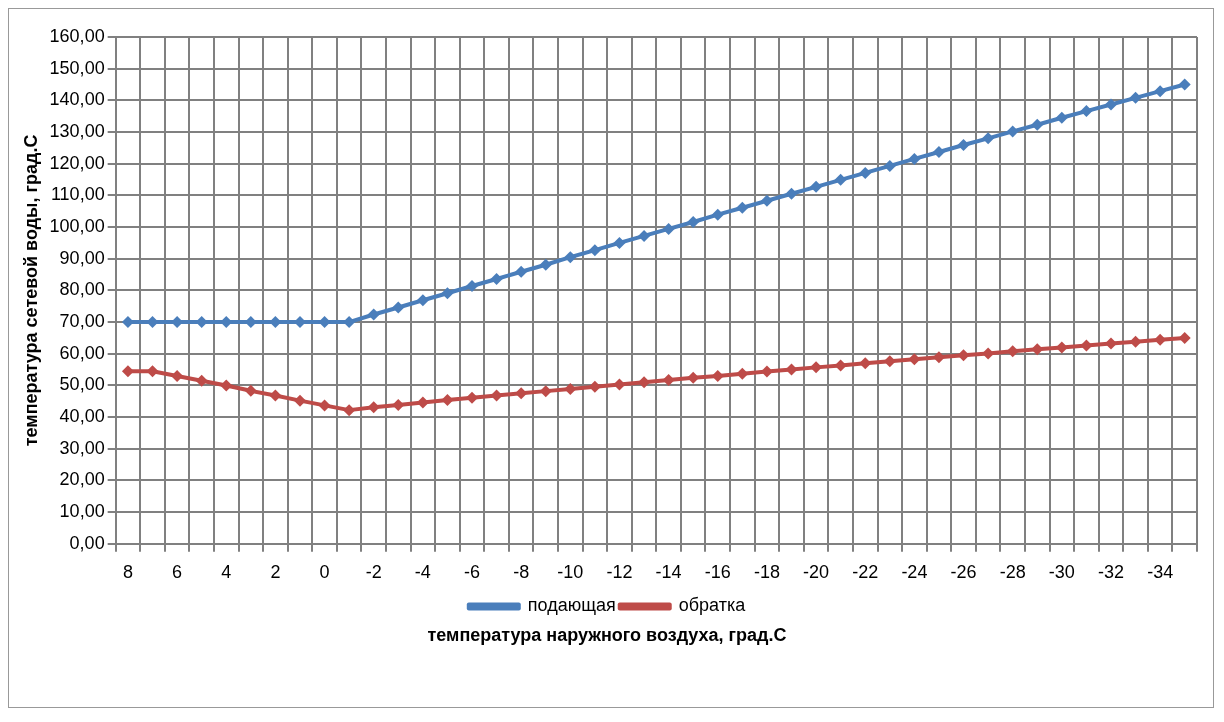 This screenshot has height=722, width=1224. Describe the element at coordinates (177, 571) in the screenshot. I see `x-tick-label: 6` at that location.